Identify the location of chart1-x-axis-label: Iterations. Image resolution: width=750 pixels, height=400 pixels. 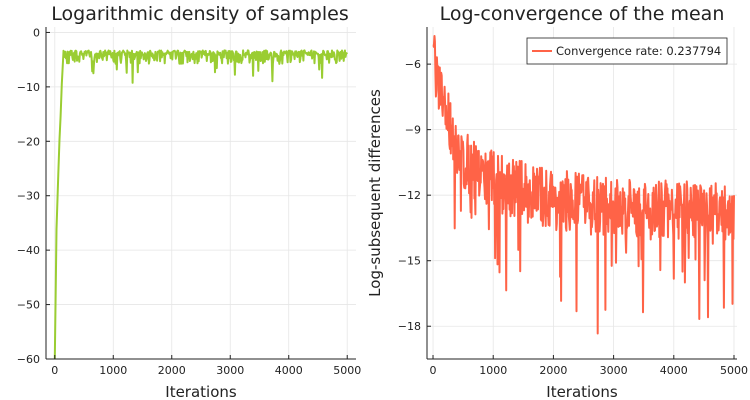
(201, 391).